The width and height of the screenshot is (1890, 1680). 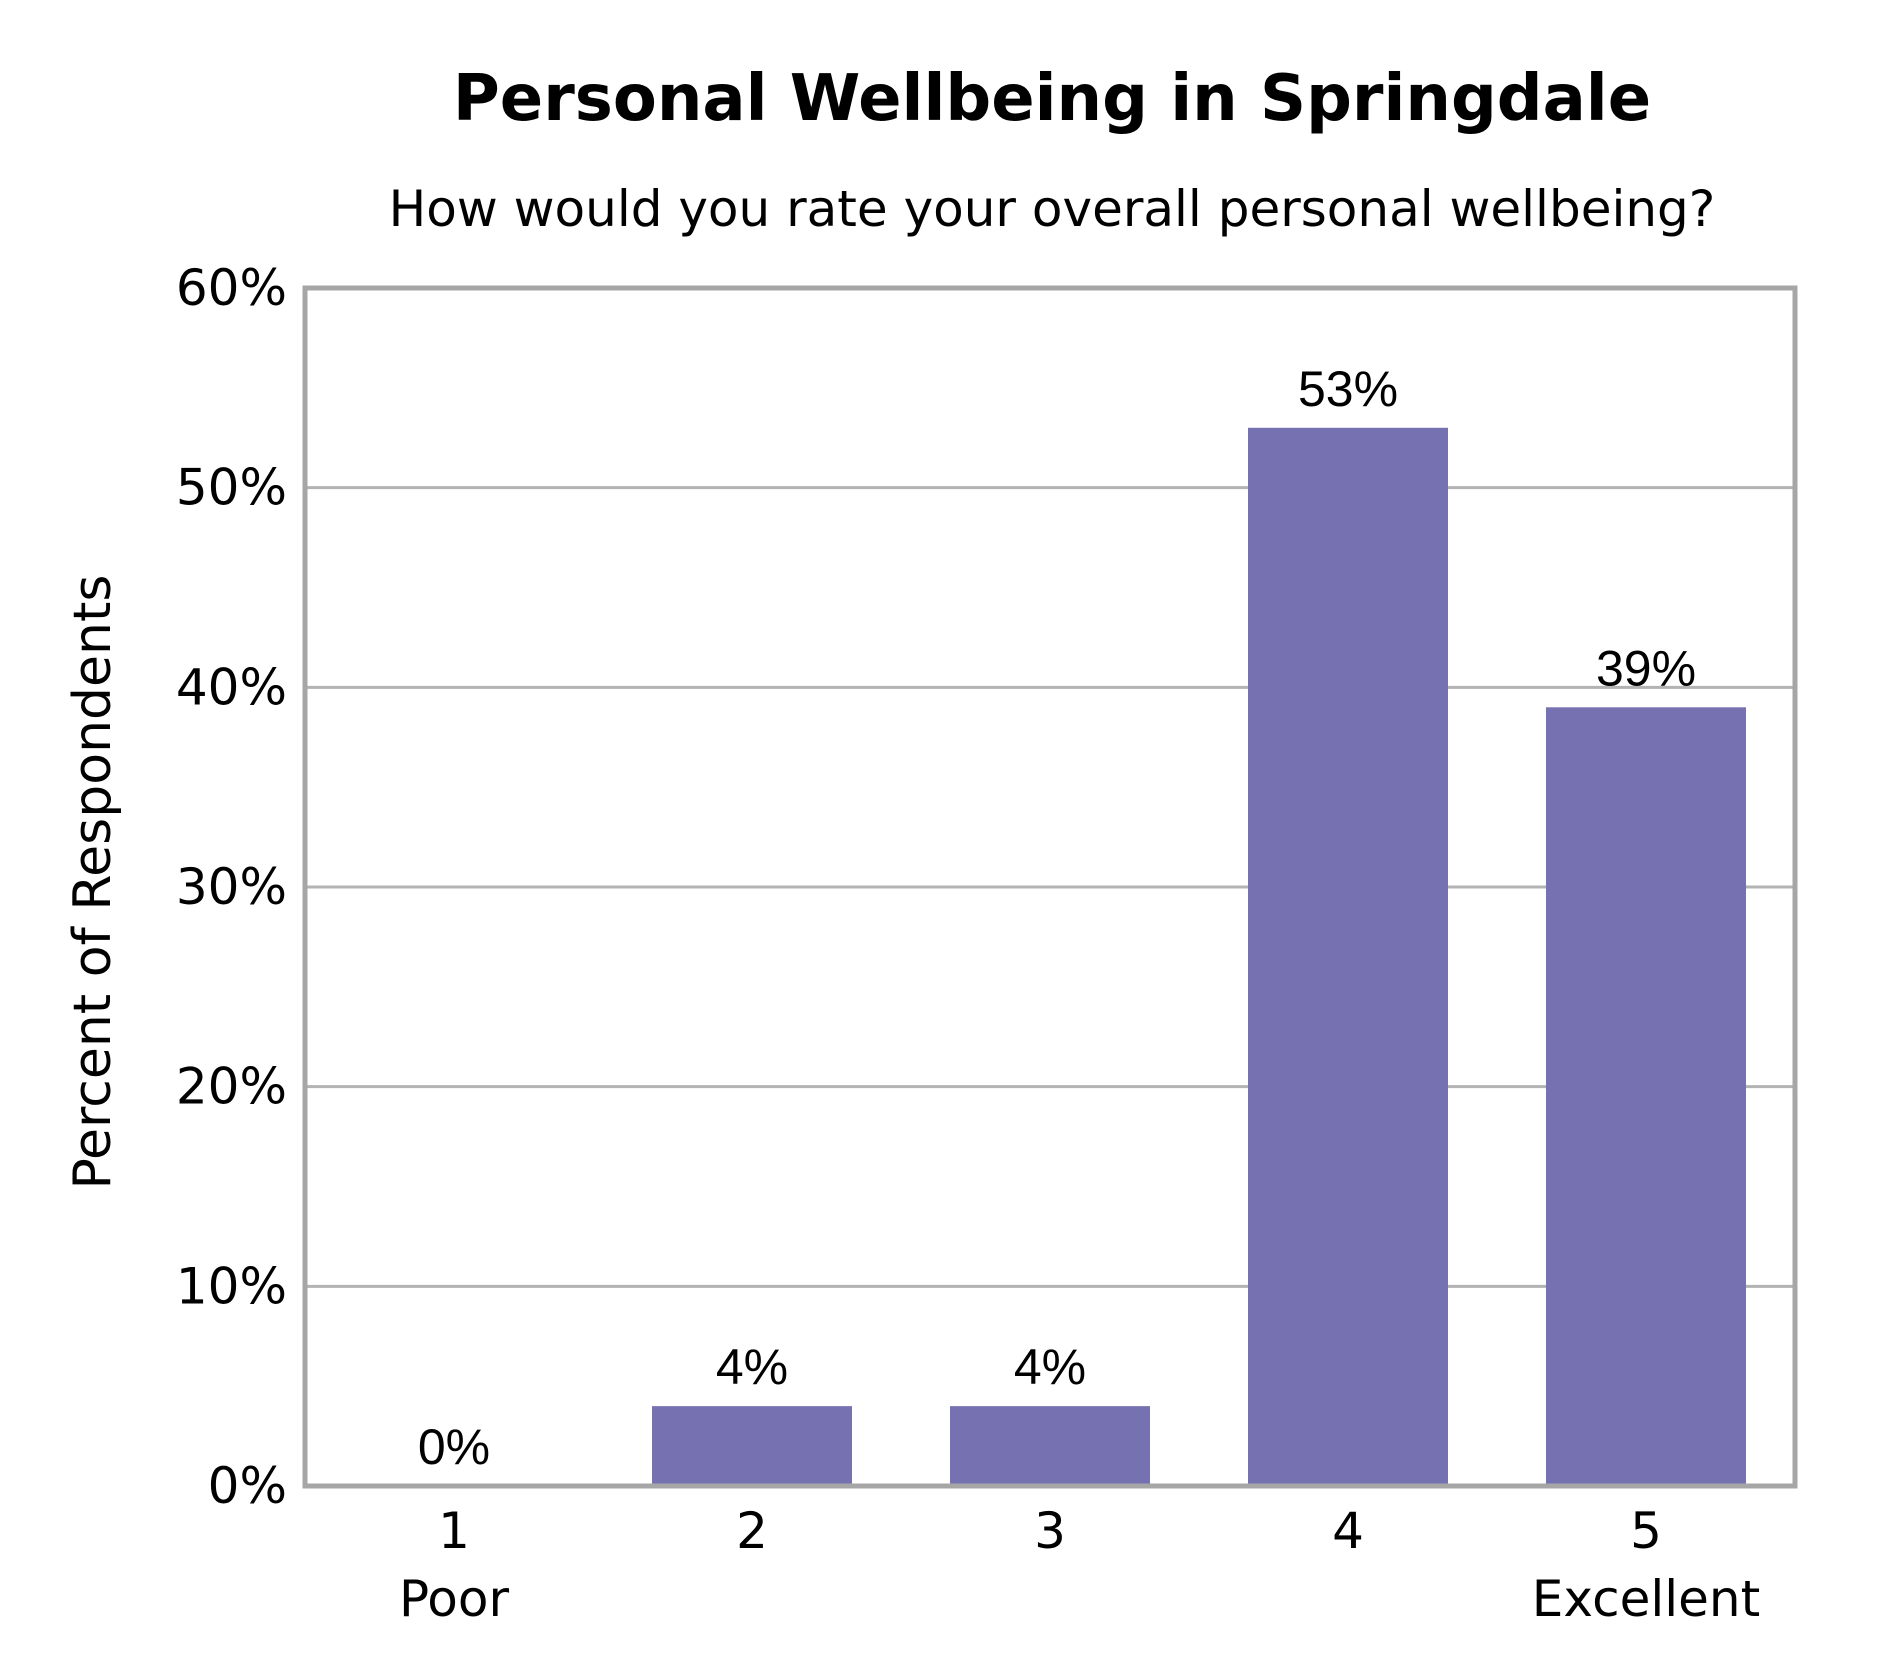 What do you see at coordinates (454, 1531) in the screenshot?
I see `x-category-label: 1` at bounding box center [454, 1531].